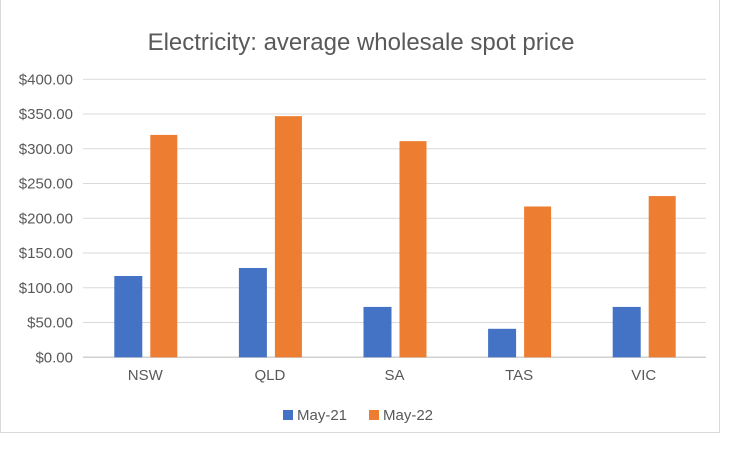  I want to click on y-tick-label: $400.00, so click(46, 79).